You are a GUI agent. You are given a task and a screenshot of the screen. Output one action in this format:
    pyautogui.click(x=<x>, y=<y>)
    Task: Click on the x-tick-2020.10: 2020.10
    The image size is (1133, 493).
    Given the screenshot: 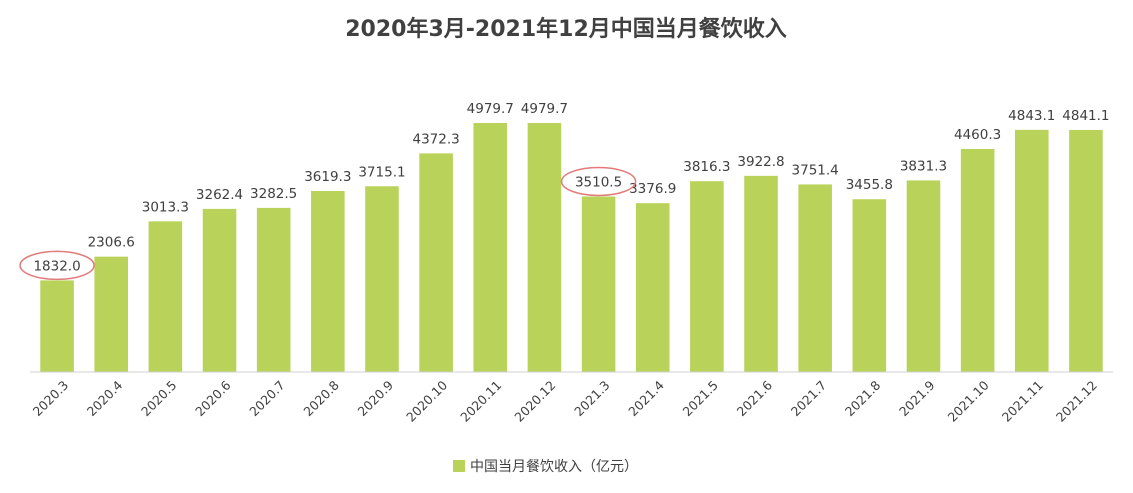 What is the action you would take?
    pyautogui.click(x=426, y=400)
    